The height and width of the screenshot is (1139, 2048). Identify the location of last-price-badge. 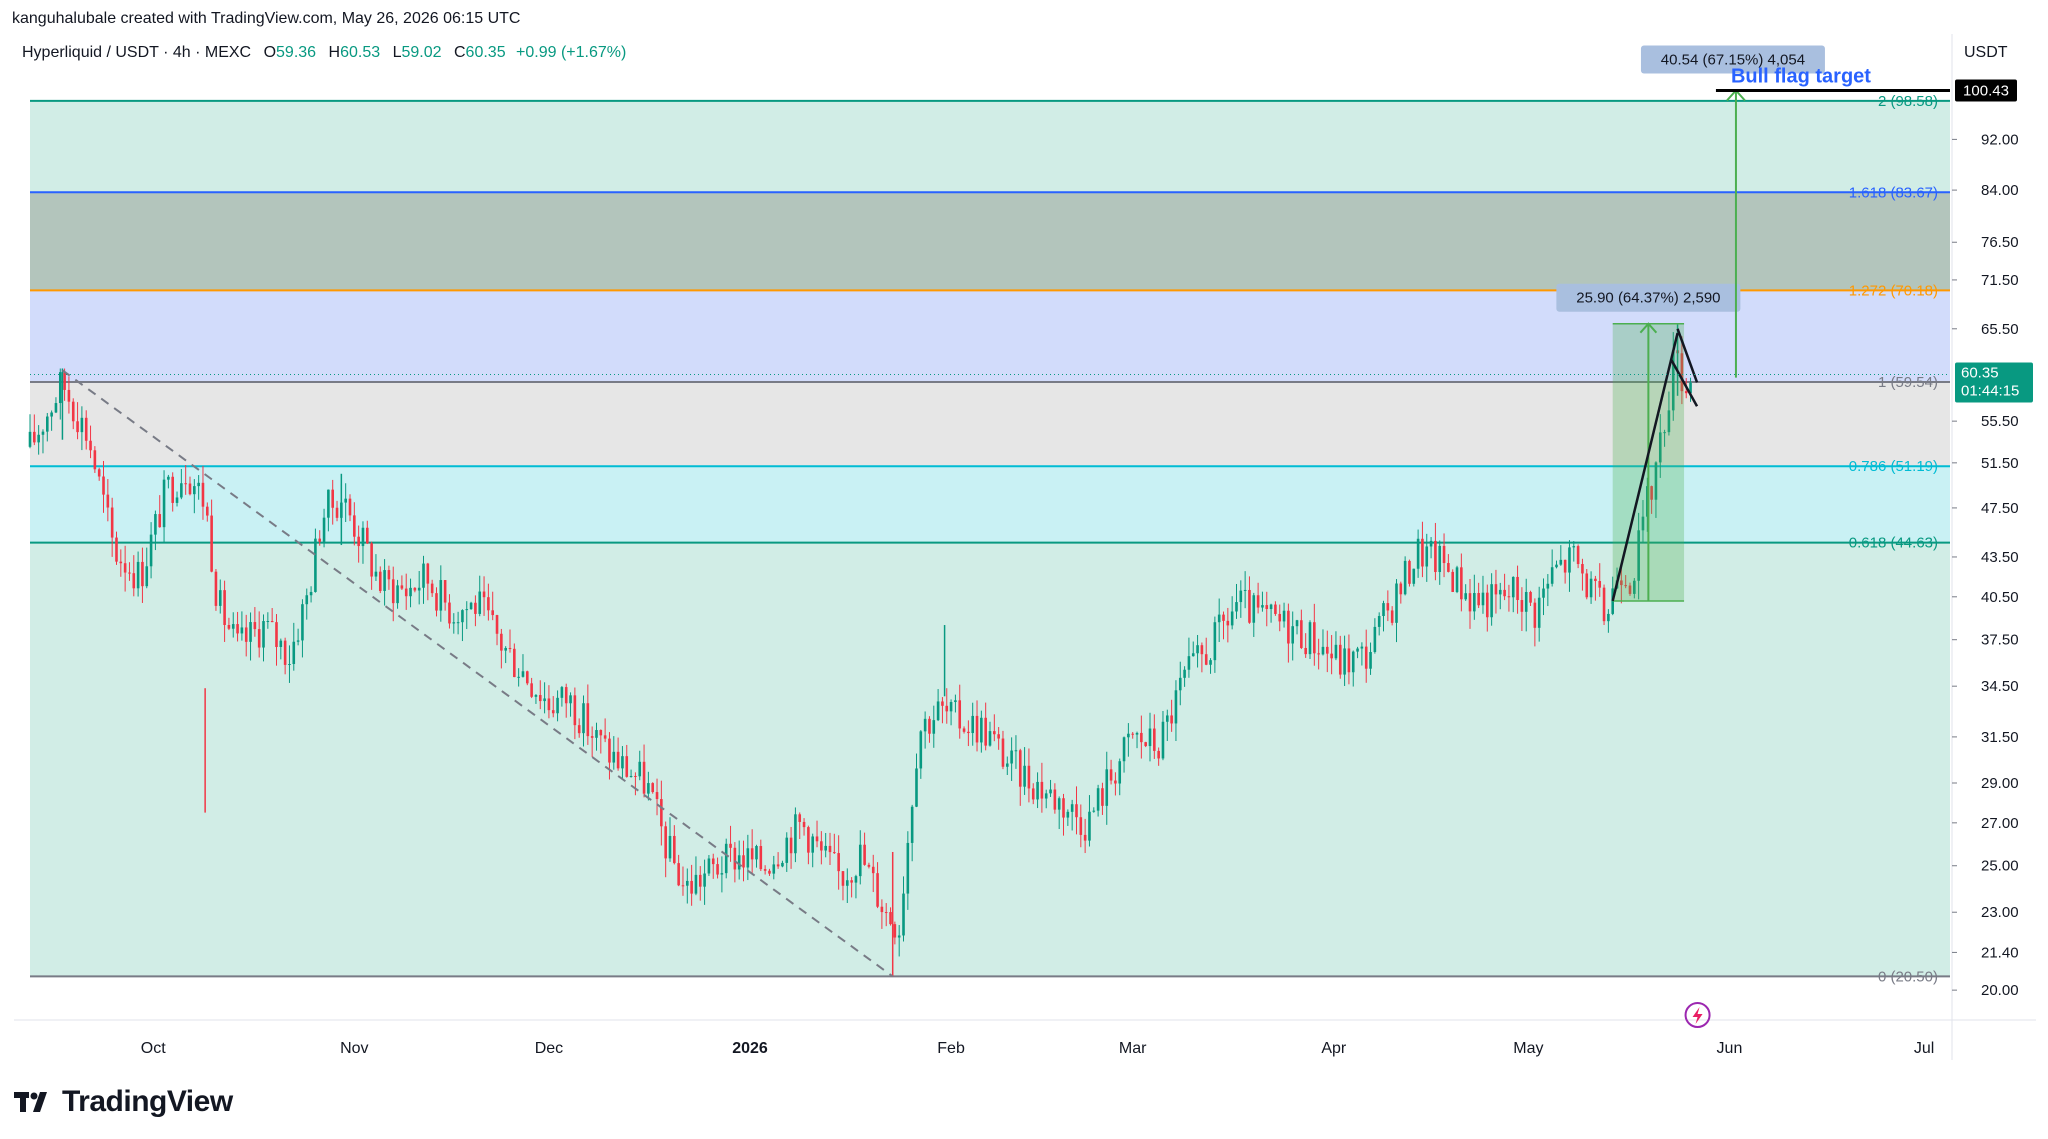
(1994, 382).